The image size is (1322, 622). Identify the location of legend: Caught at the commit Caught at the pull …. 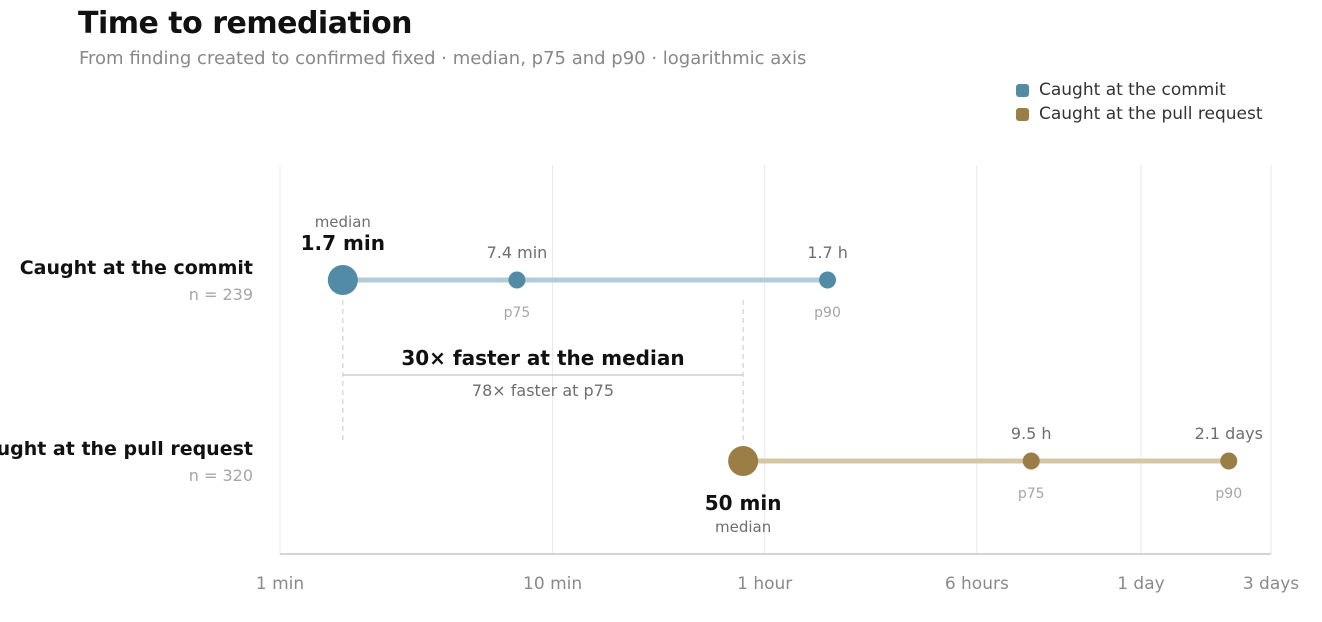
(1139, 102).